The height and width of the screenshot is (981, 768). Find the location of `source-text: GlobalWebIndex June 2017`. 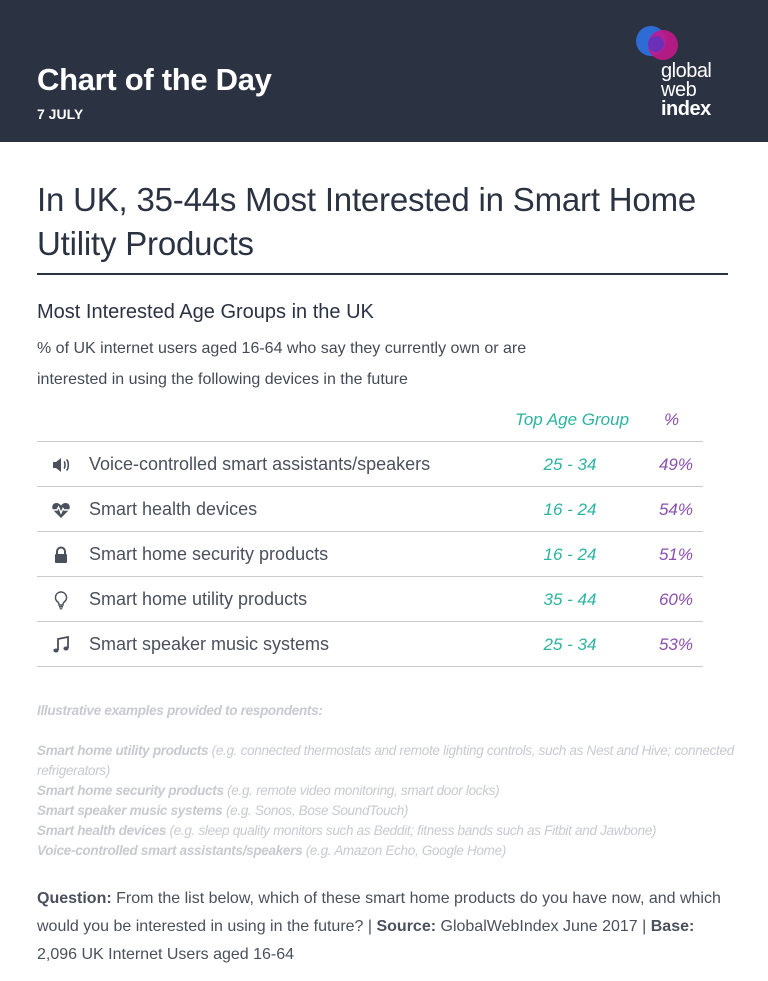

source-text: GlobalWebIndex June 2017 is located at coordinates (537, 926).